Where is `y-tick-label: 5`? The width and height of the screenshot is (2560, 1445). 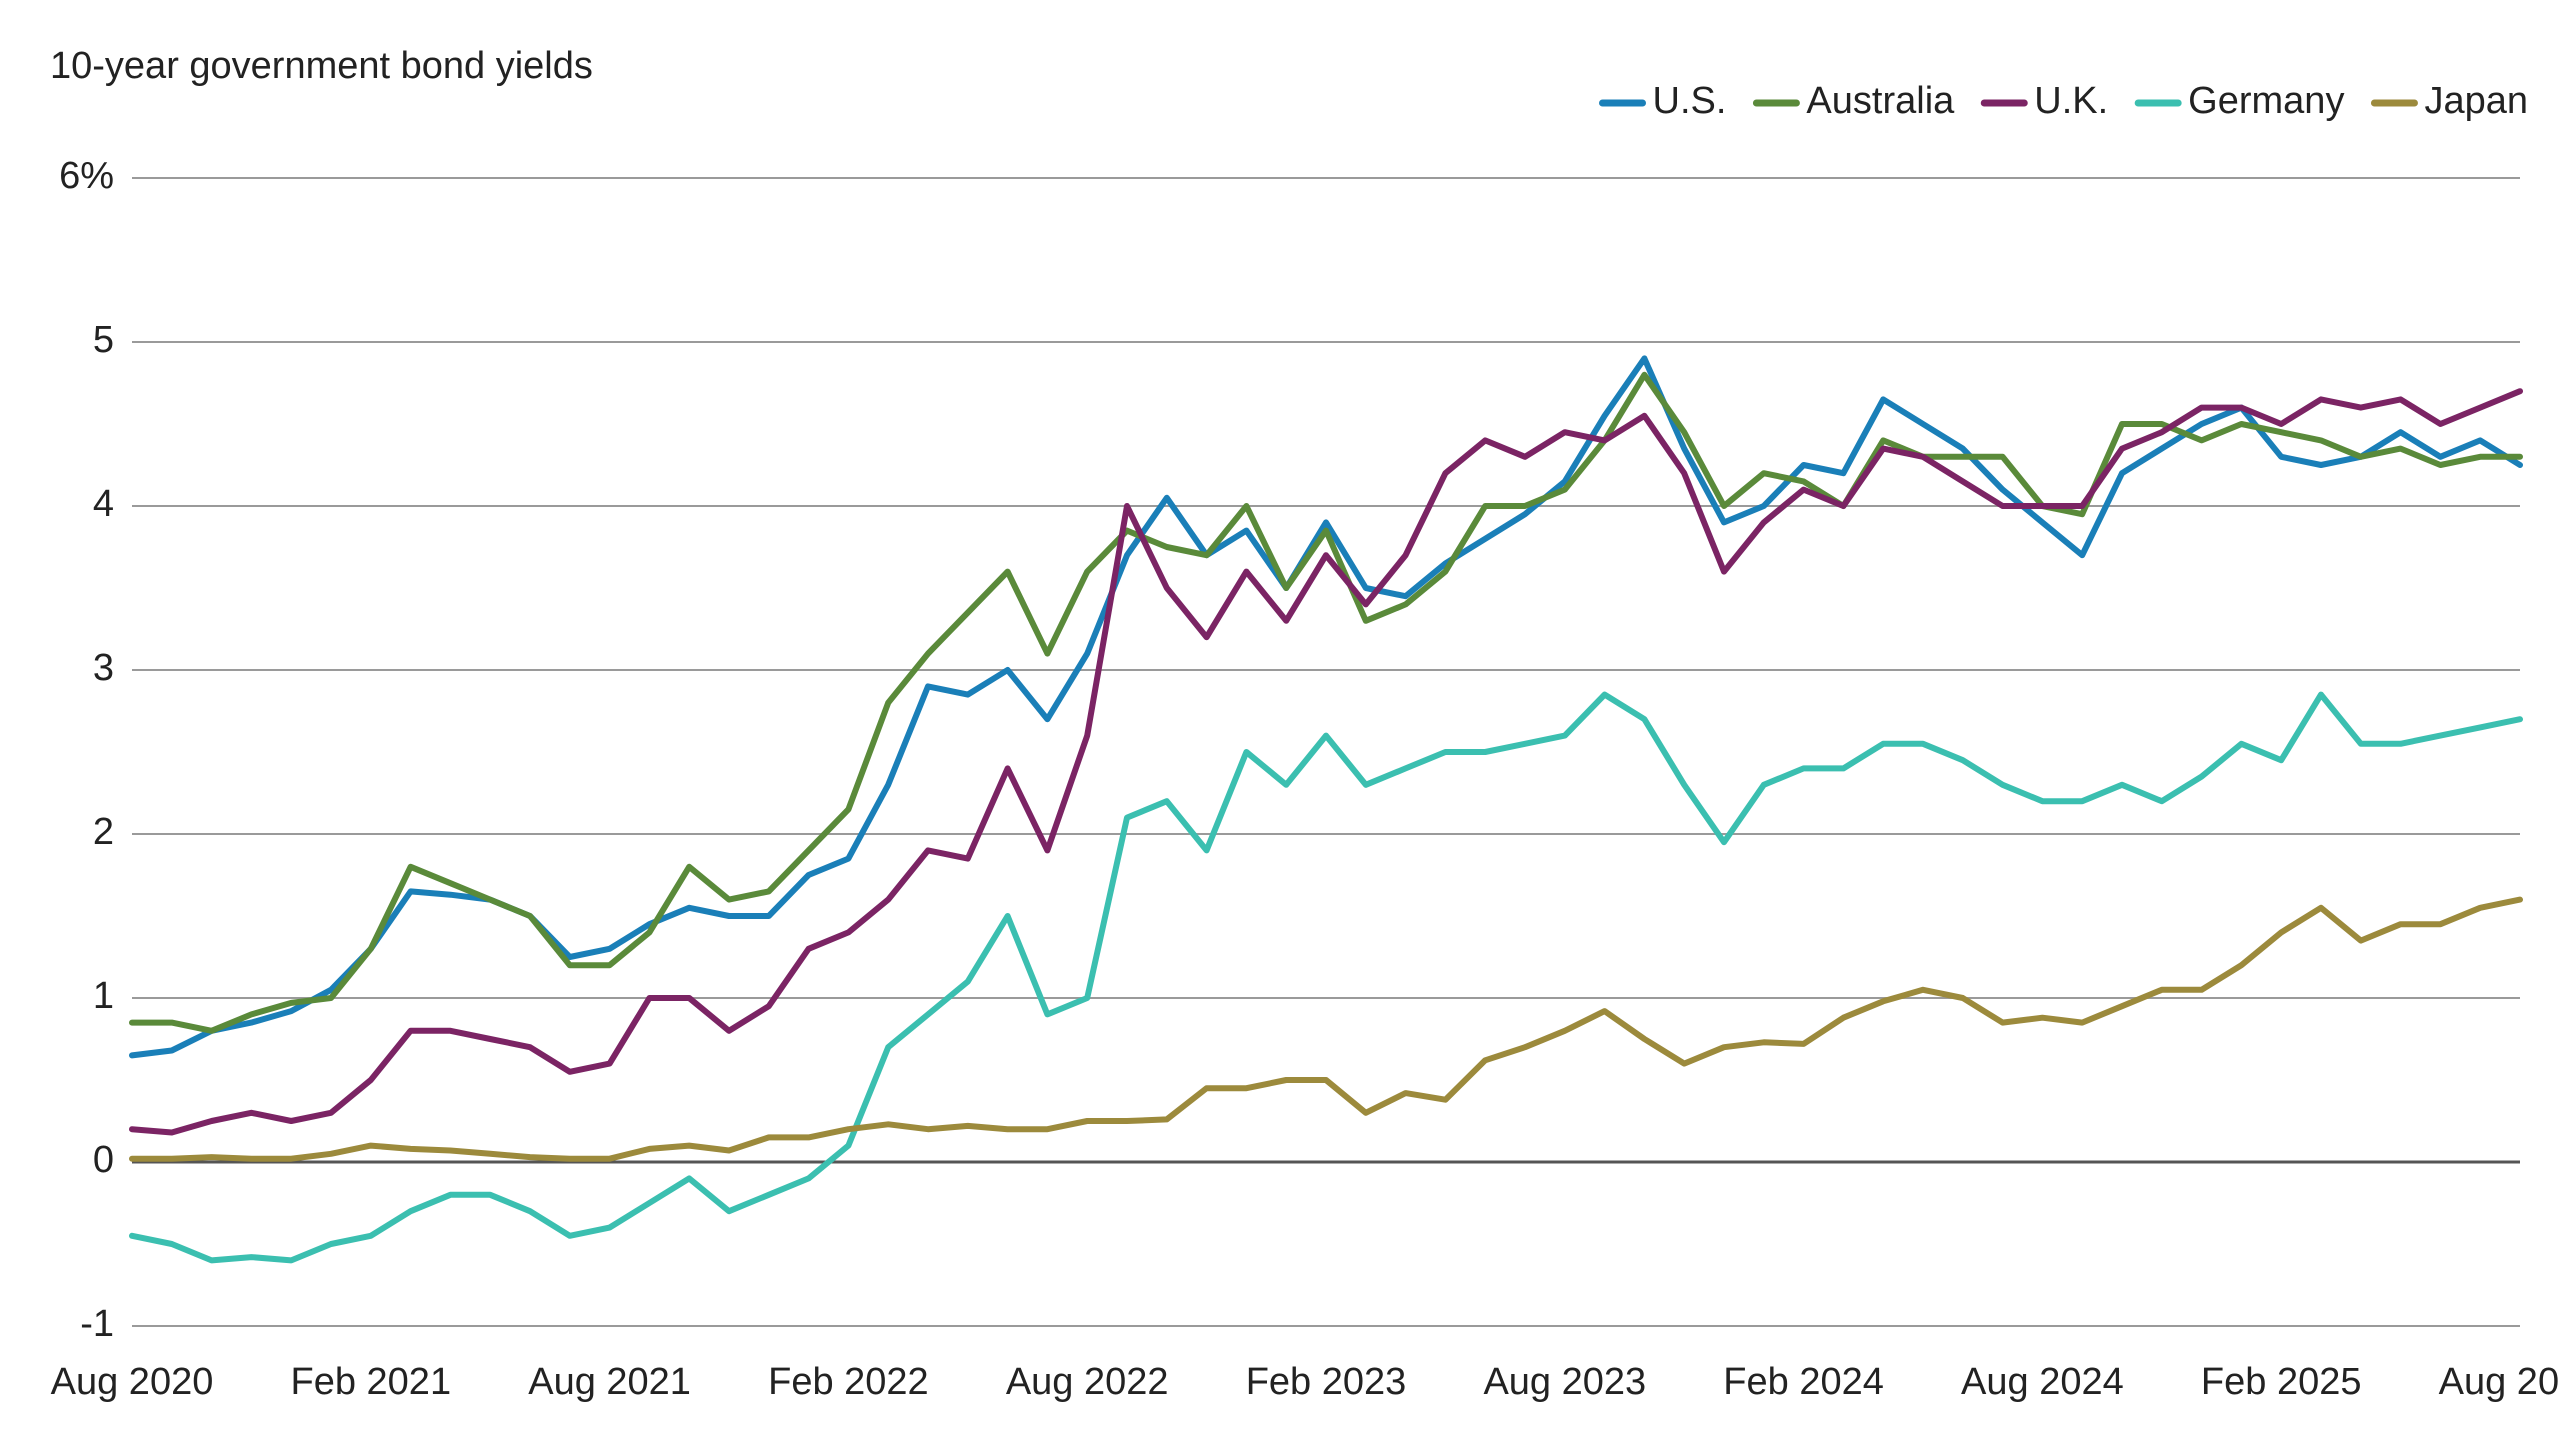
y-tick-label: 5 is located at coordinates (103, 340).